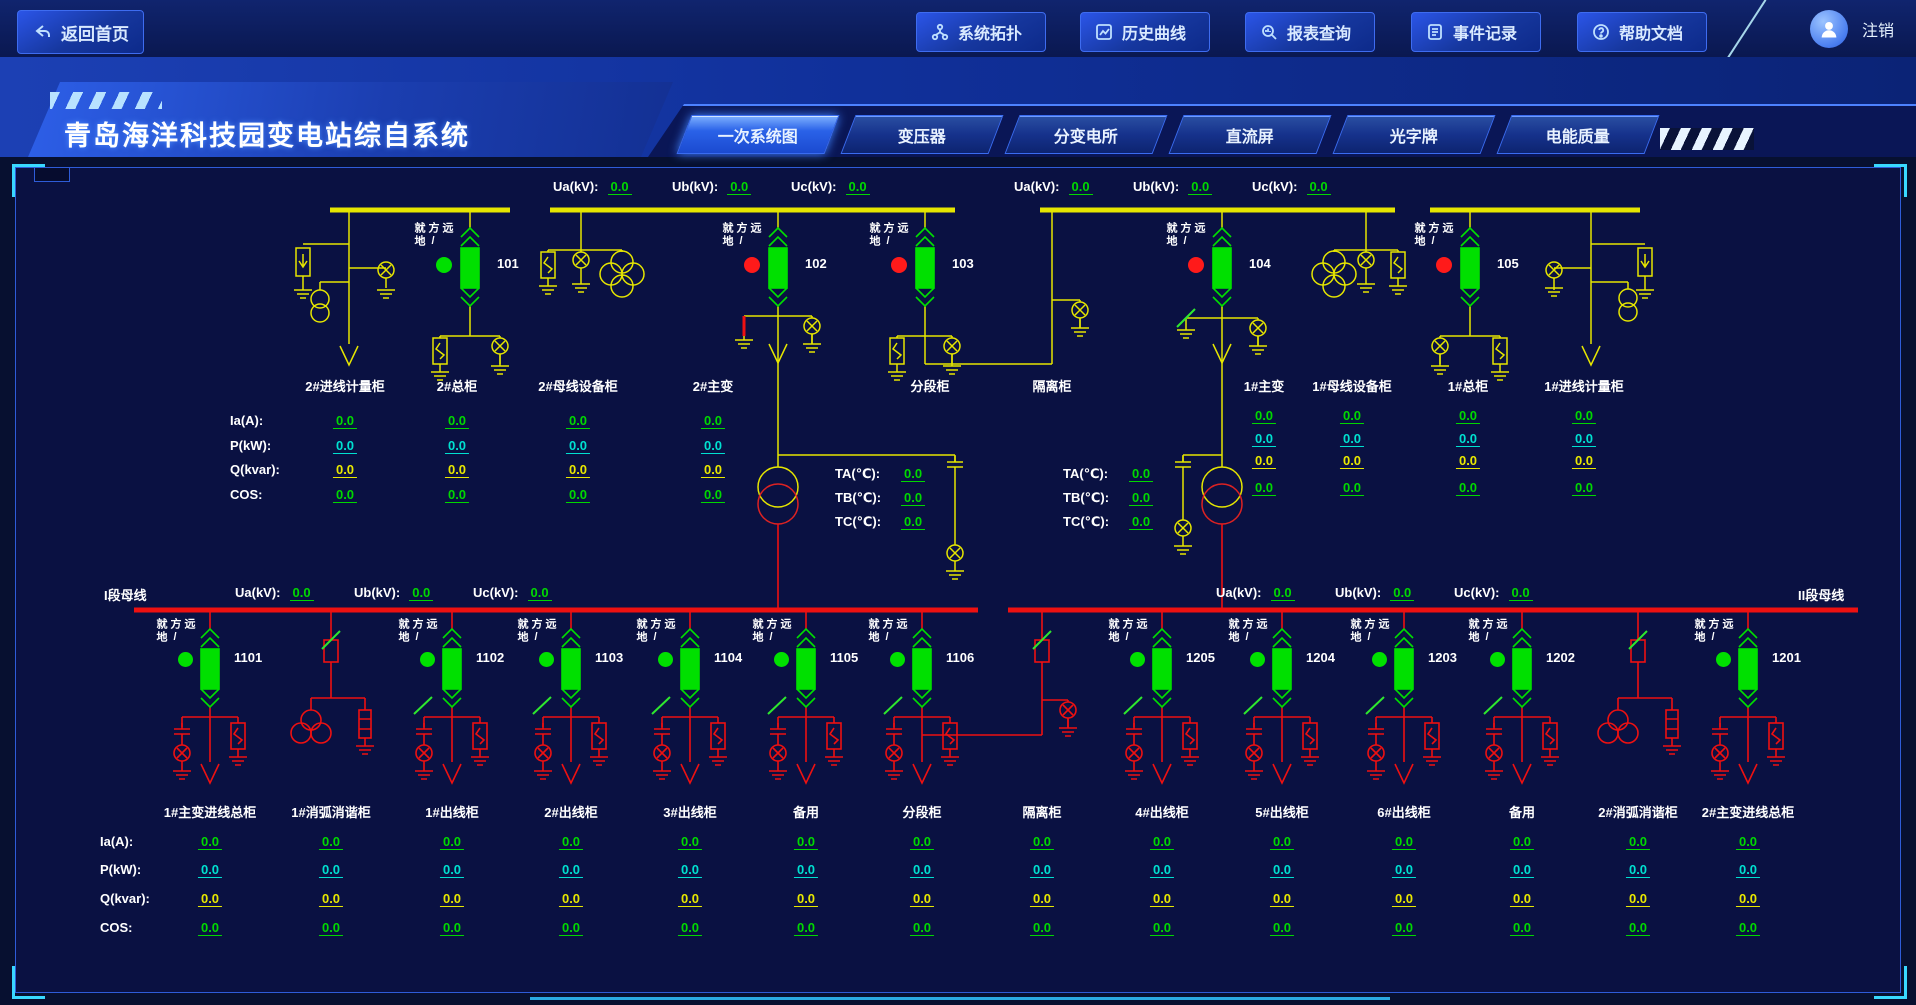 The width and height of the screenshot is (1916, 1005). Describe the element at coordinates (80, 32) in the screenshot. I see `back-home-button: 返回首页` at that location.